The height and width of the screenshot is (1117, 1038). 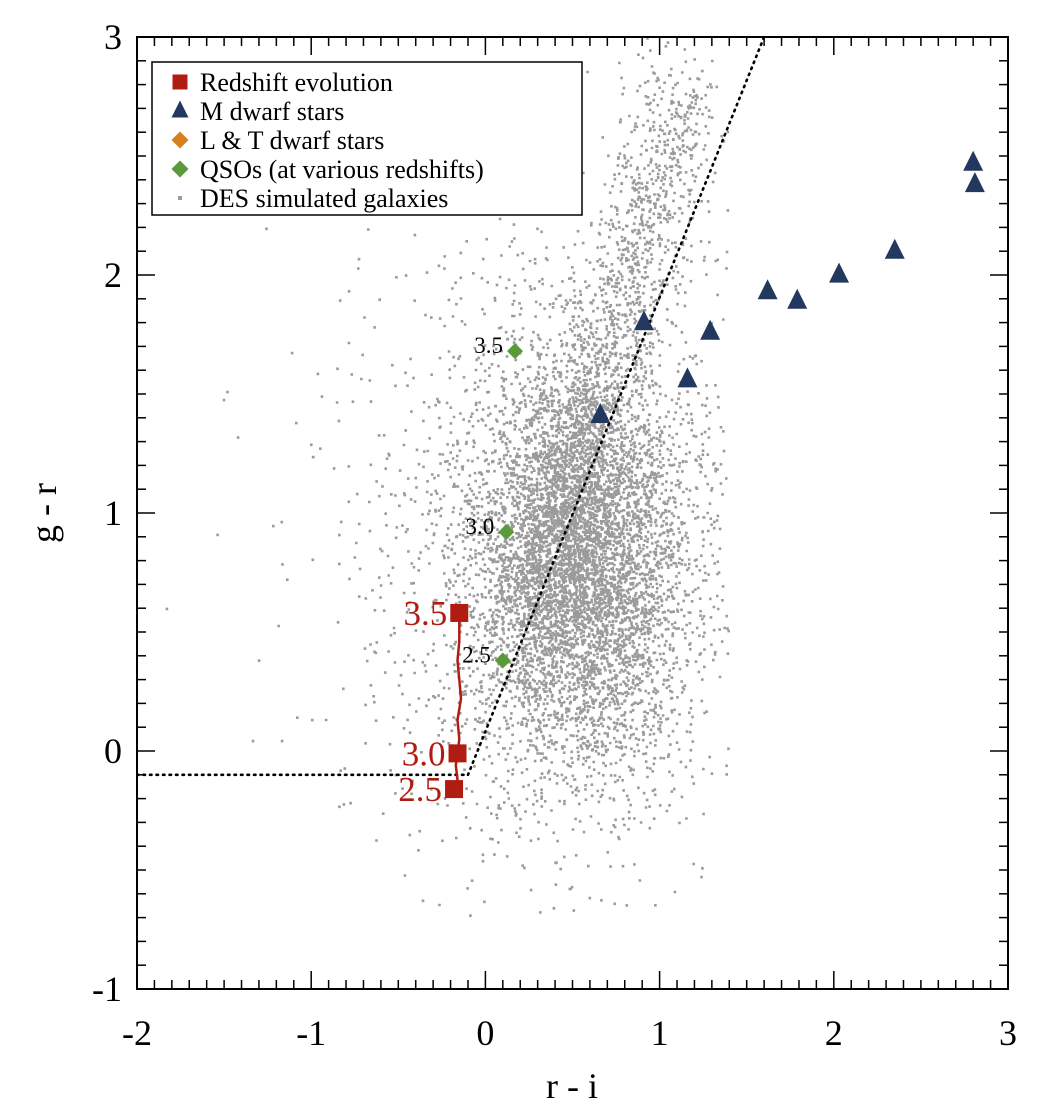 I want to click on redshift-marker-3.0, so click(x=457, y=753).